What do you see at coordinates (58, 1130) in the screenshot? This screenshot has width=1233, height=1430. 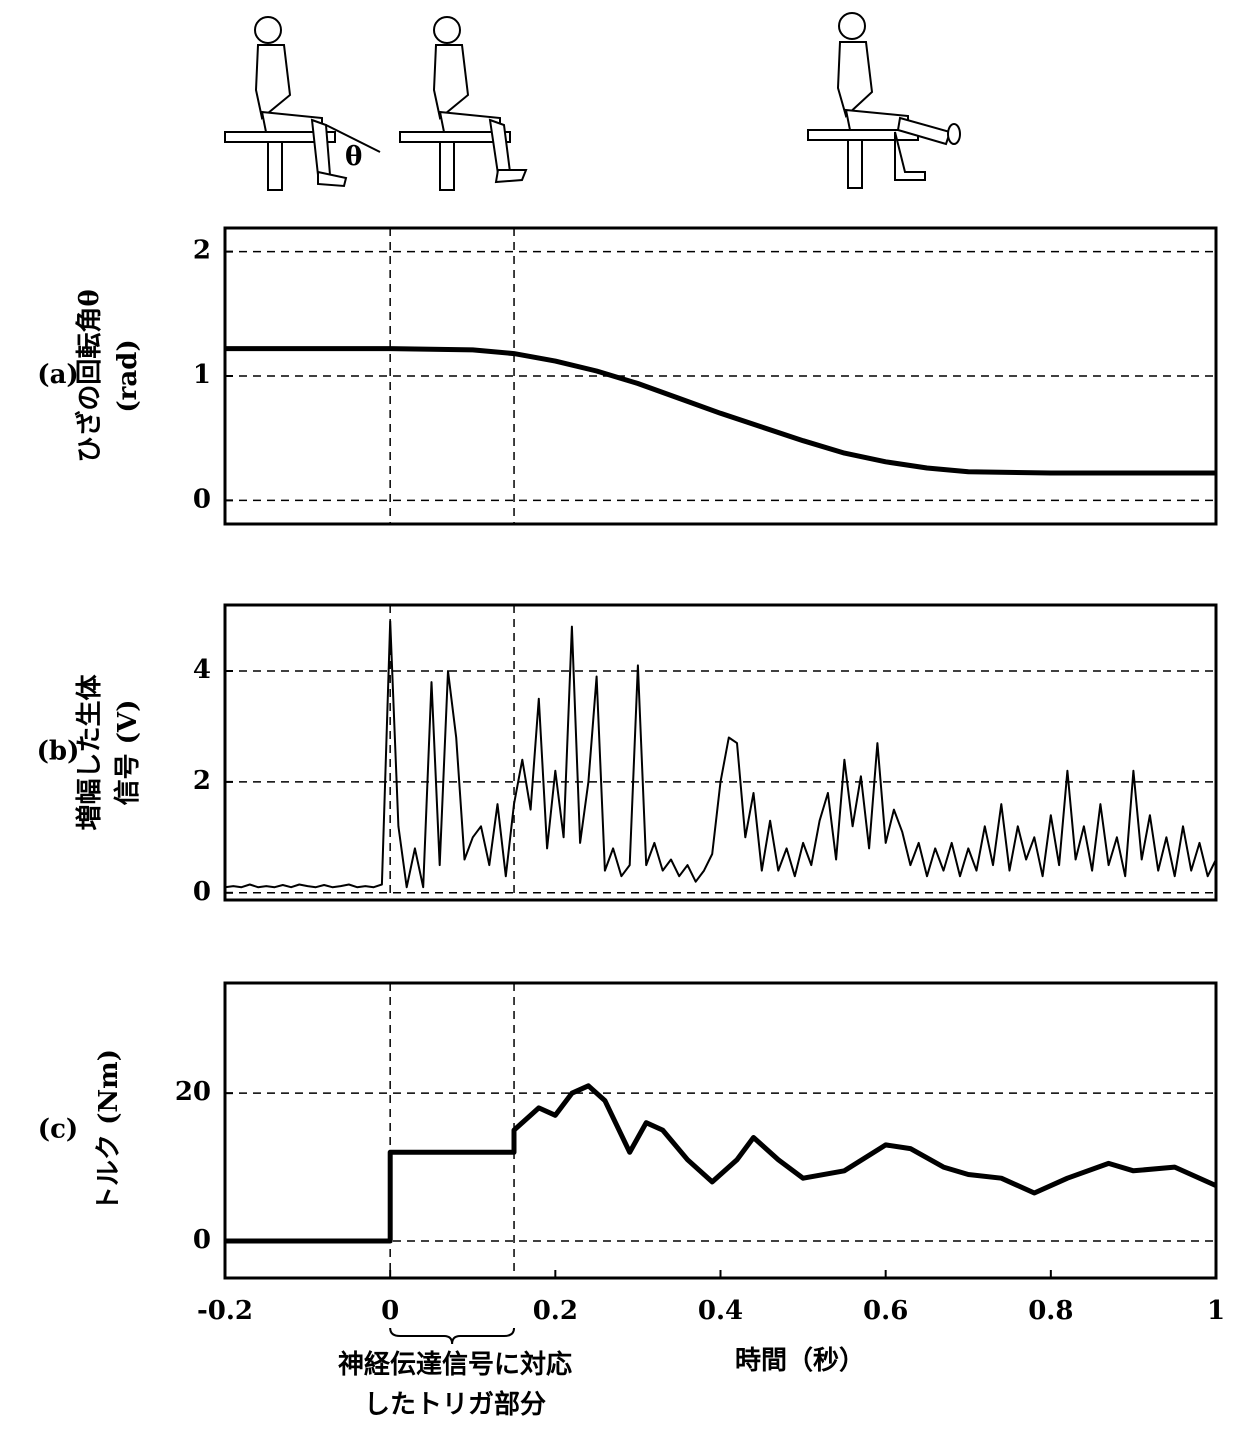 I see `panel-label: (c)` at bounding box center [58, 1130].